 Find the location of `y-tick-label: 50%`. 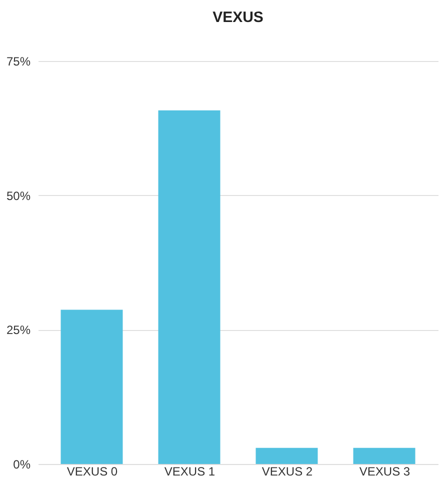

y-tick-label: 50% is located at coordinates (18, 195).